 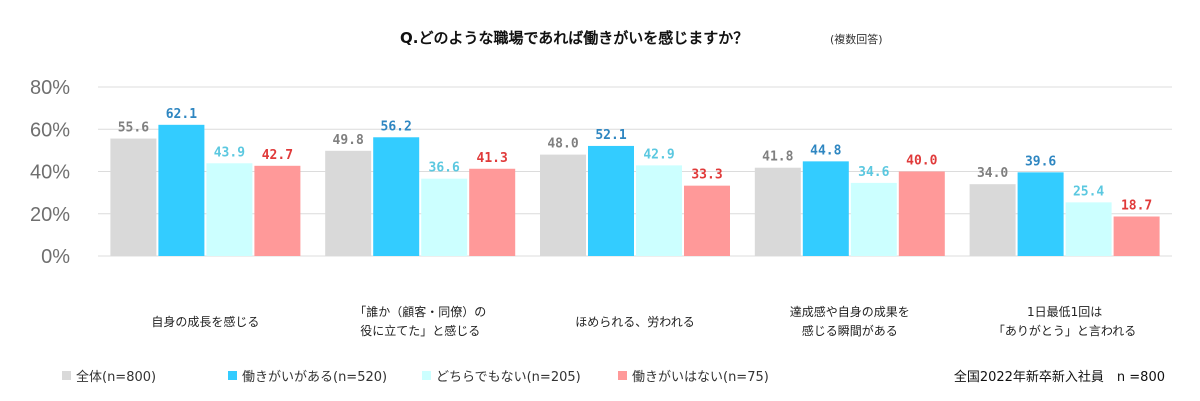 I want to click on data-label: 55.6, so click(x=133, y=128).